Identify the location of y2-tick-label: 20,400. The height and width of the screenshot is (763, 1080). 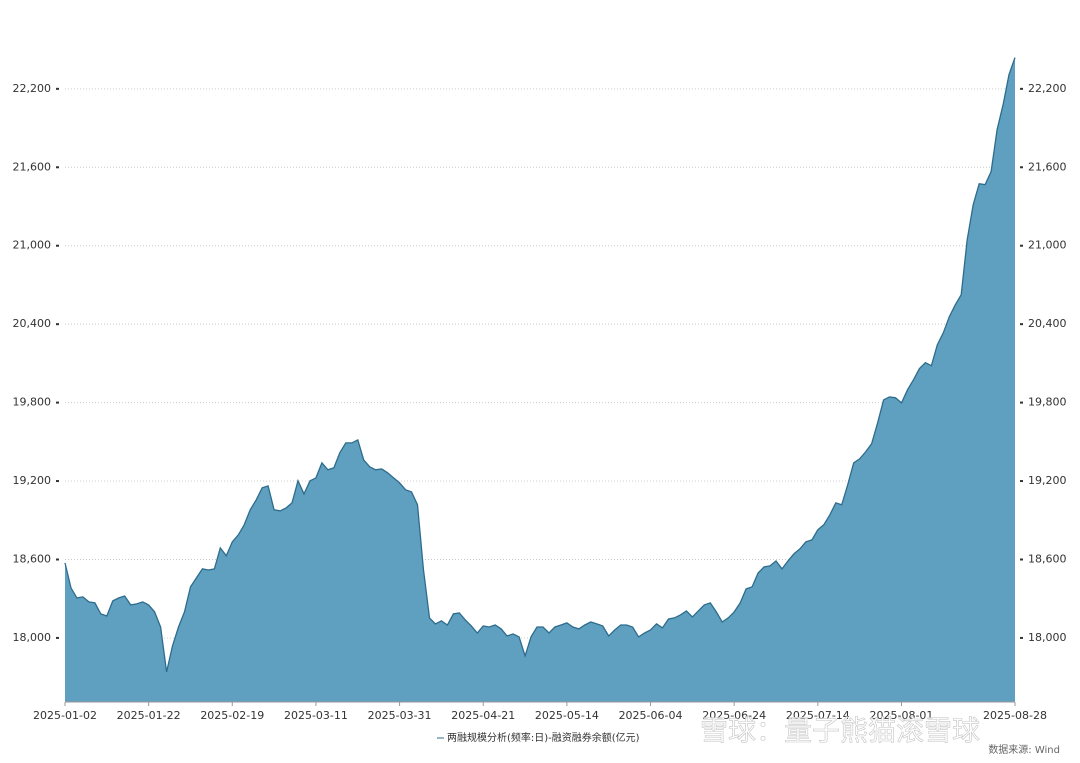
(1047, 323).